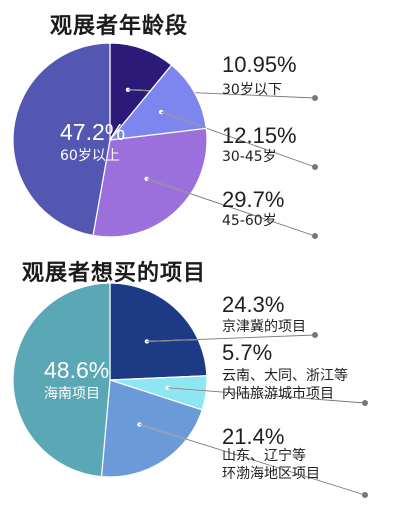  I want to click on chart-2-slice-3-label-line-1: 山东、辽宁等, so click(264, 455).